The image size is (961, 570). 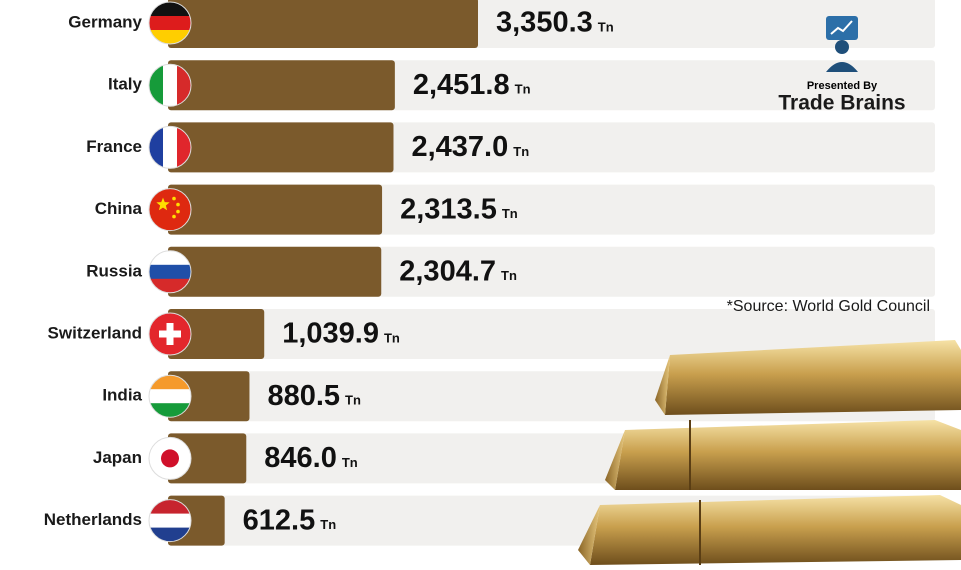 I want to click on category-label: Germany, so click(x=105, y=21).